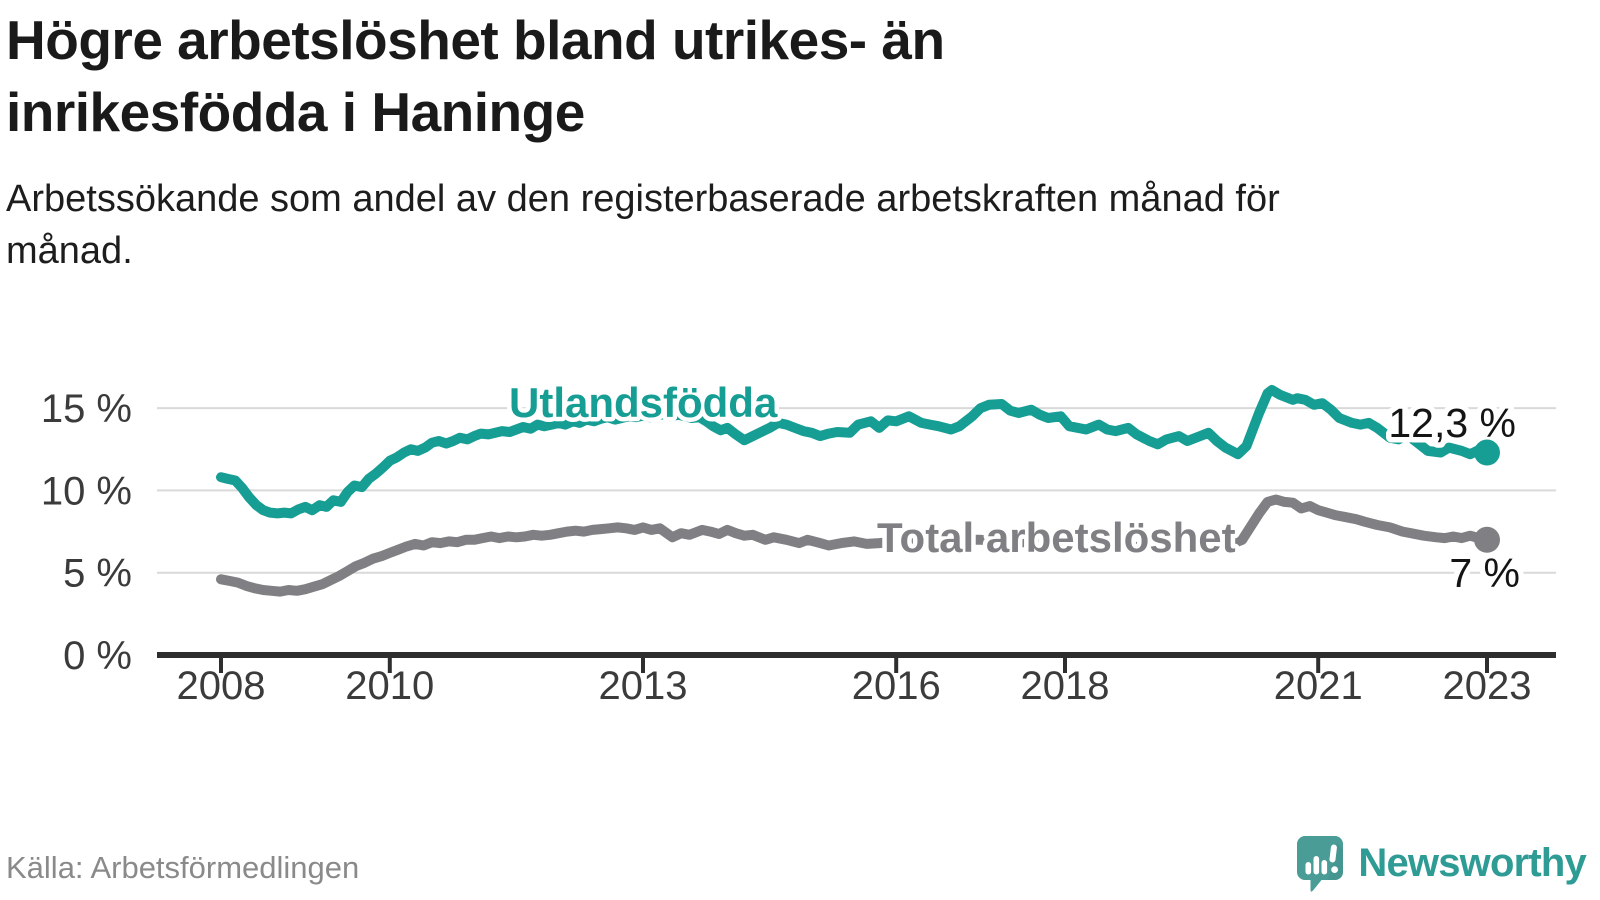 Image resolution: width=1600 pixels, height=900 pixels. I want to click on series-line-utlandsfodda, so click(854, 452).